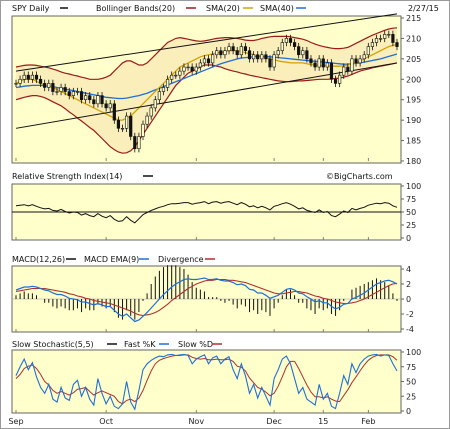 The image size is (450, 429). Describe the element at coordinates (323, 421) in the screenshot. I see `x-tick-label: 15` at that location.